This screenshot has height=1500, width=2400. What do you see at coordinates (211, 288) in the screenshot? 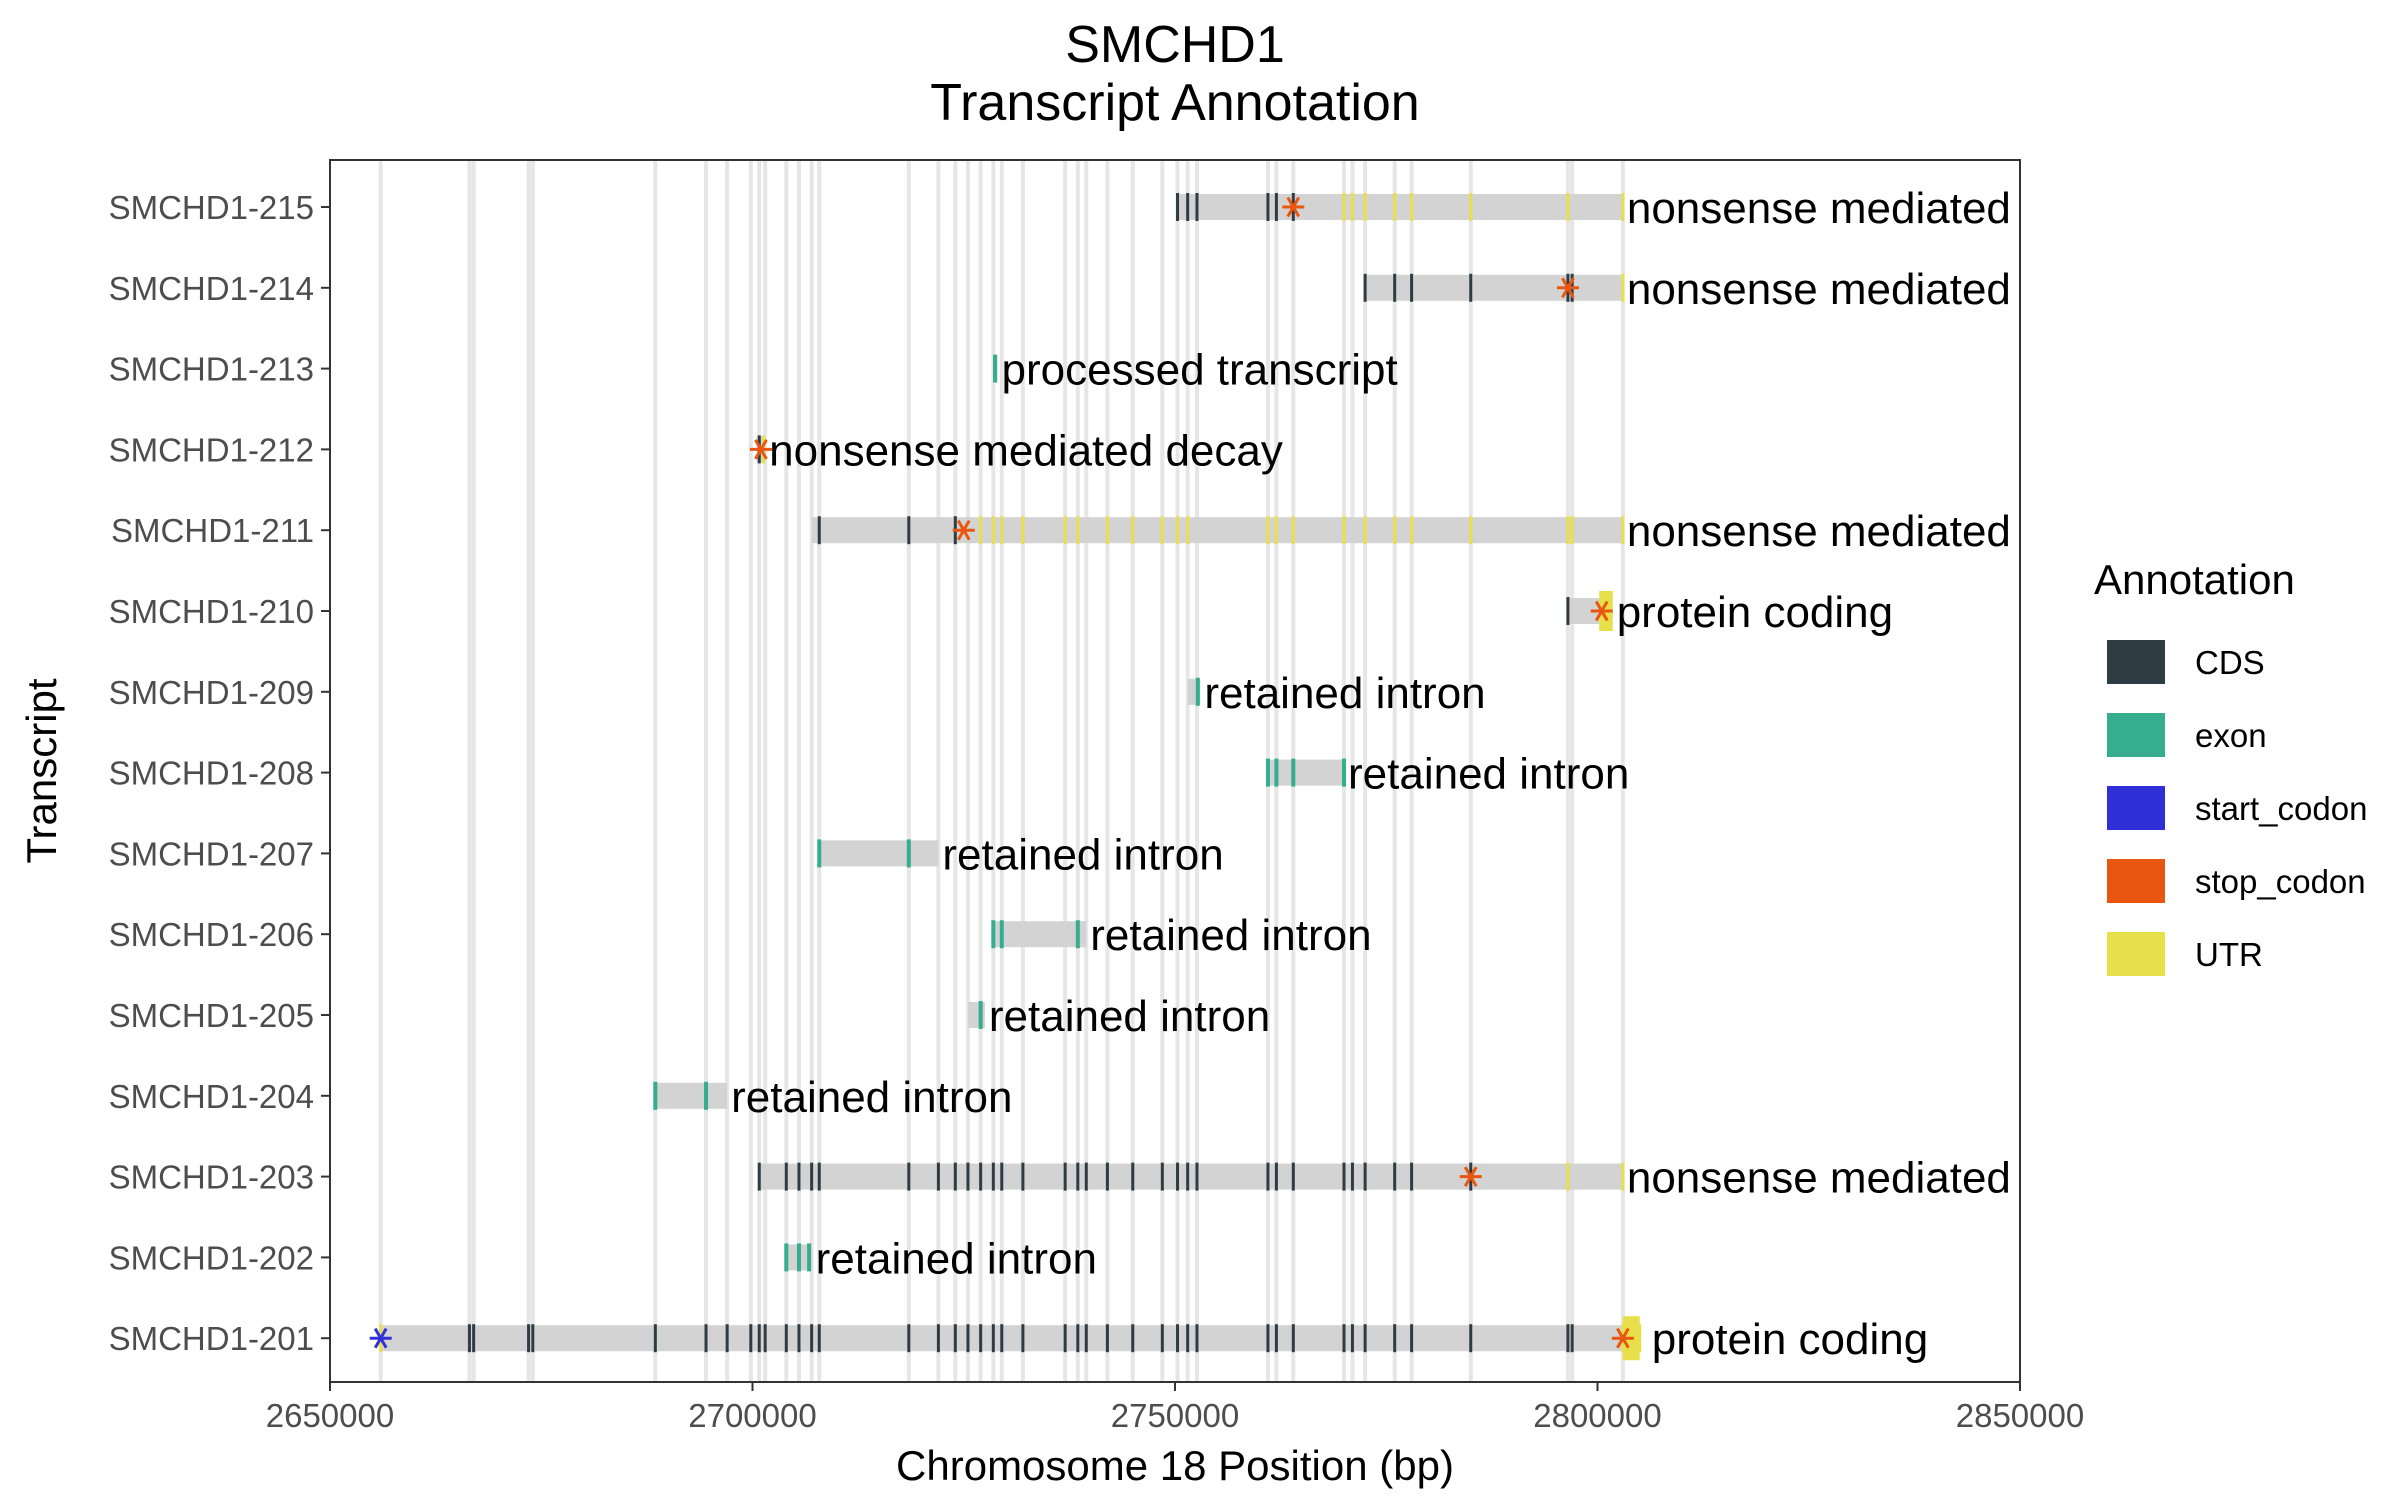
I see `y-tick-label: SMCHD1-214` at bounding box center [211, 288].